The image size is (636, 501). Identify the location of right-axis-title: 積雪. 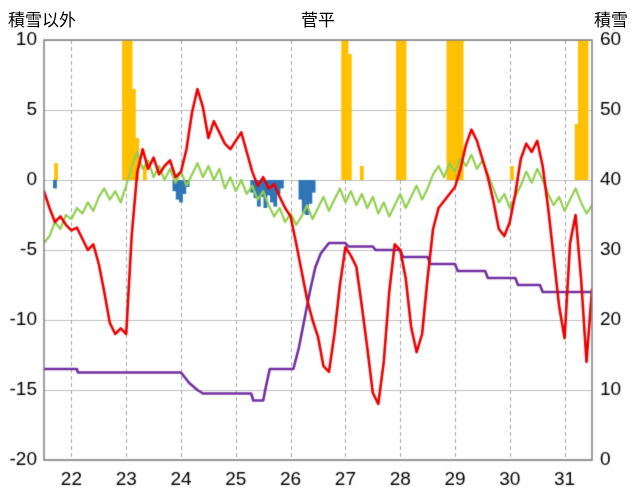
(611, 20).